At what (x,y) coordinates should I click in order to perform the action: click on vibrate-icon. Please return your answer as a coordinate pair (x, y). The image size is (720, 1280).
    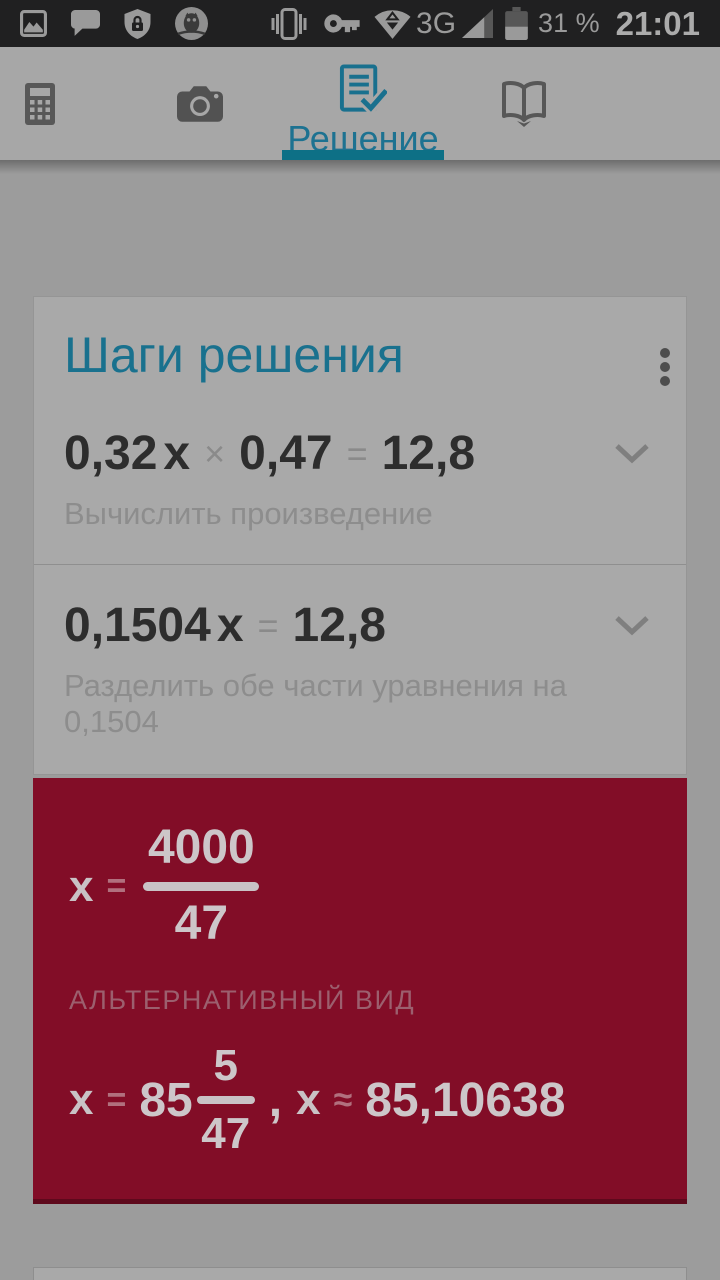
    Looking at the image, I should click on (289, 23).